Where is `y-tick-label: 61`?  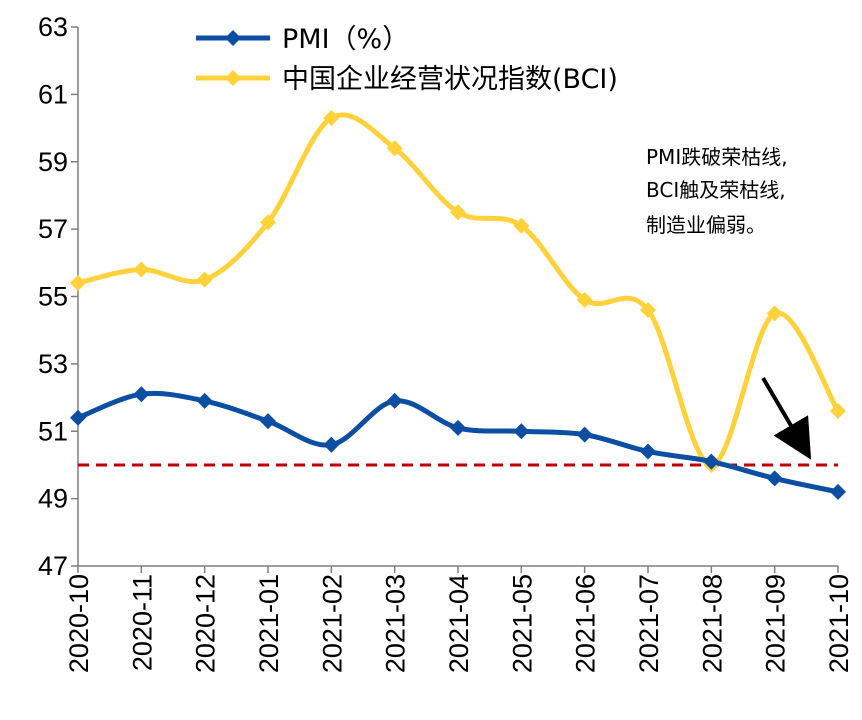 y-tick-label: 61 is located at coordinates (53, 94).